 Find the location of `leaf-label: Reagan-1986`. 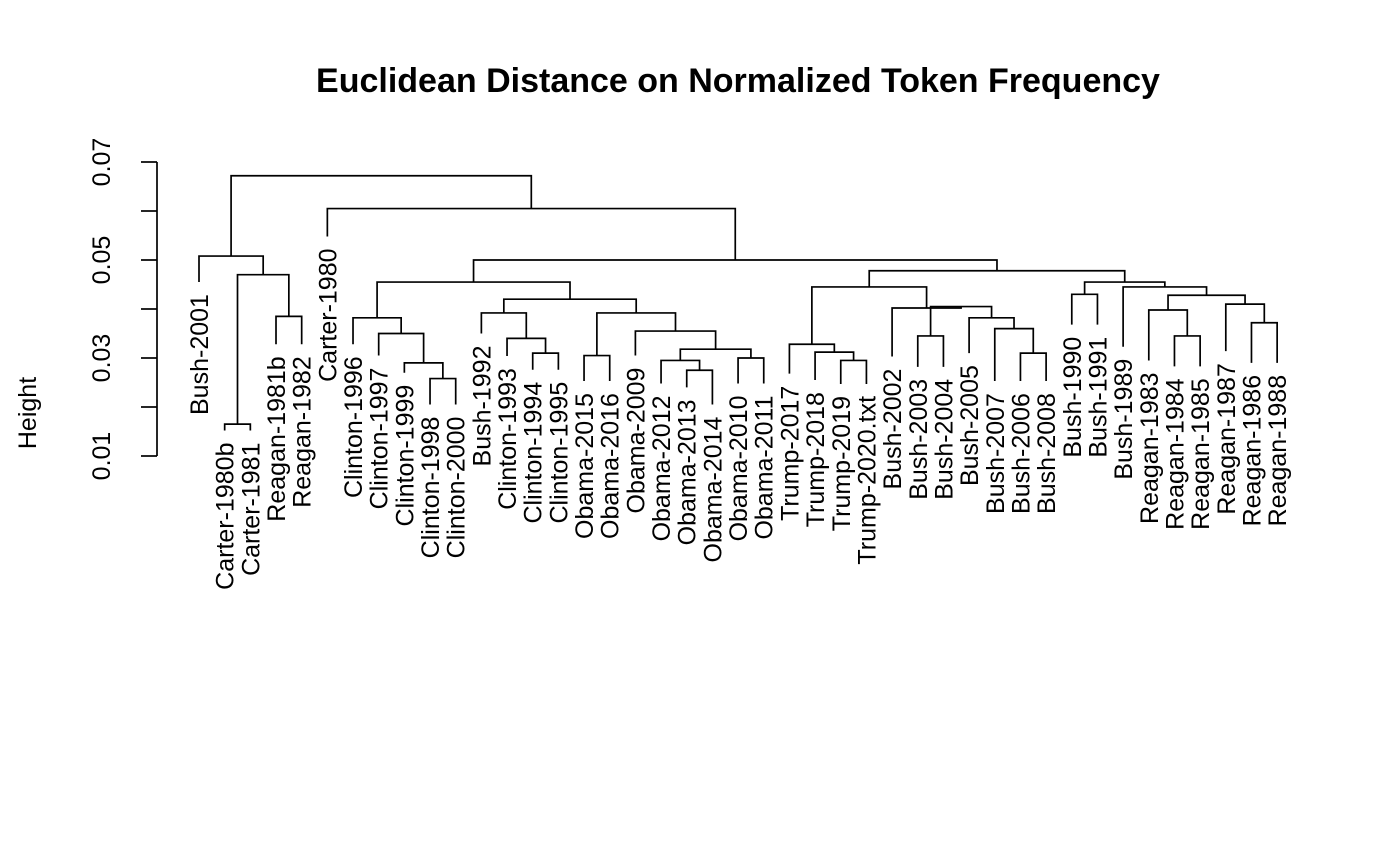

leaf-label: Reagan-1986 is located at coordinates (1252, 451).